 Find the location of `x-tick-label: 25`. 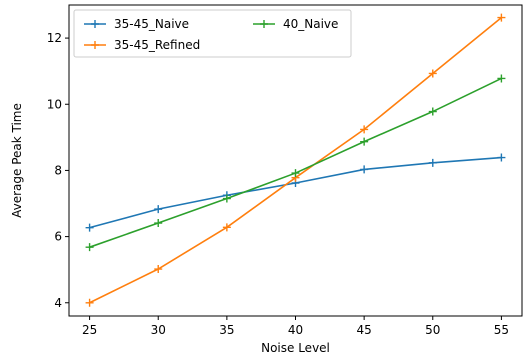

x-tick-label: 25 is located at coordinates (89, 330).